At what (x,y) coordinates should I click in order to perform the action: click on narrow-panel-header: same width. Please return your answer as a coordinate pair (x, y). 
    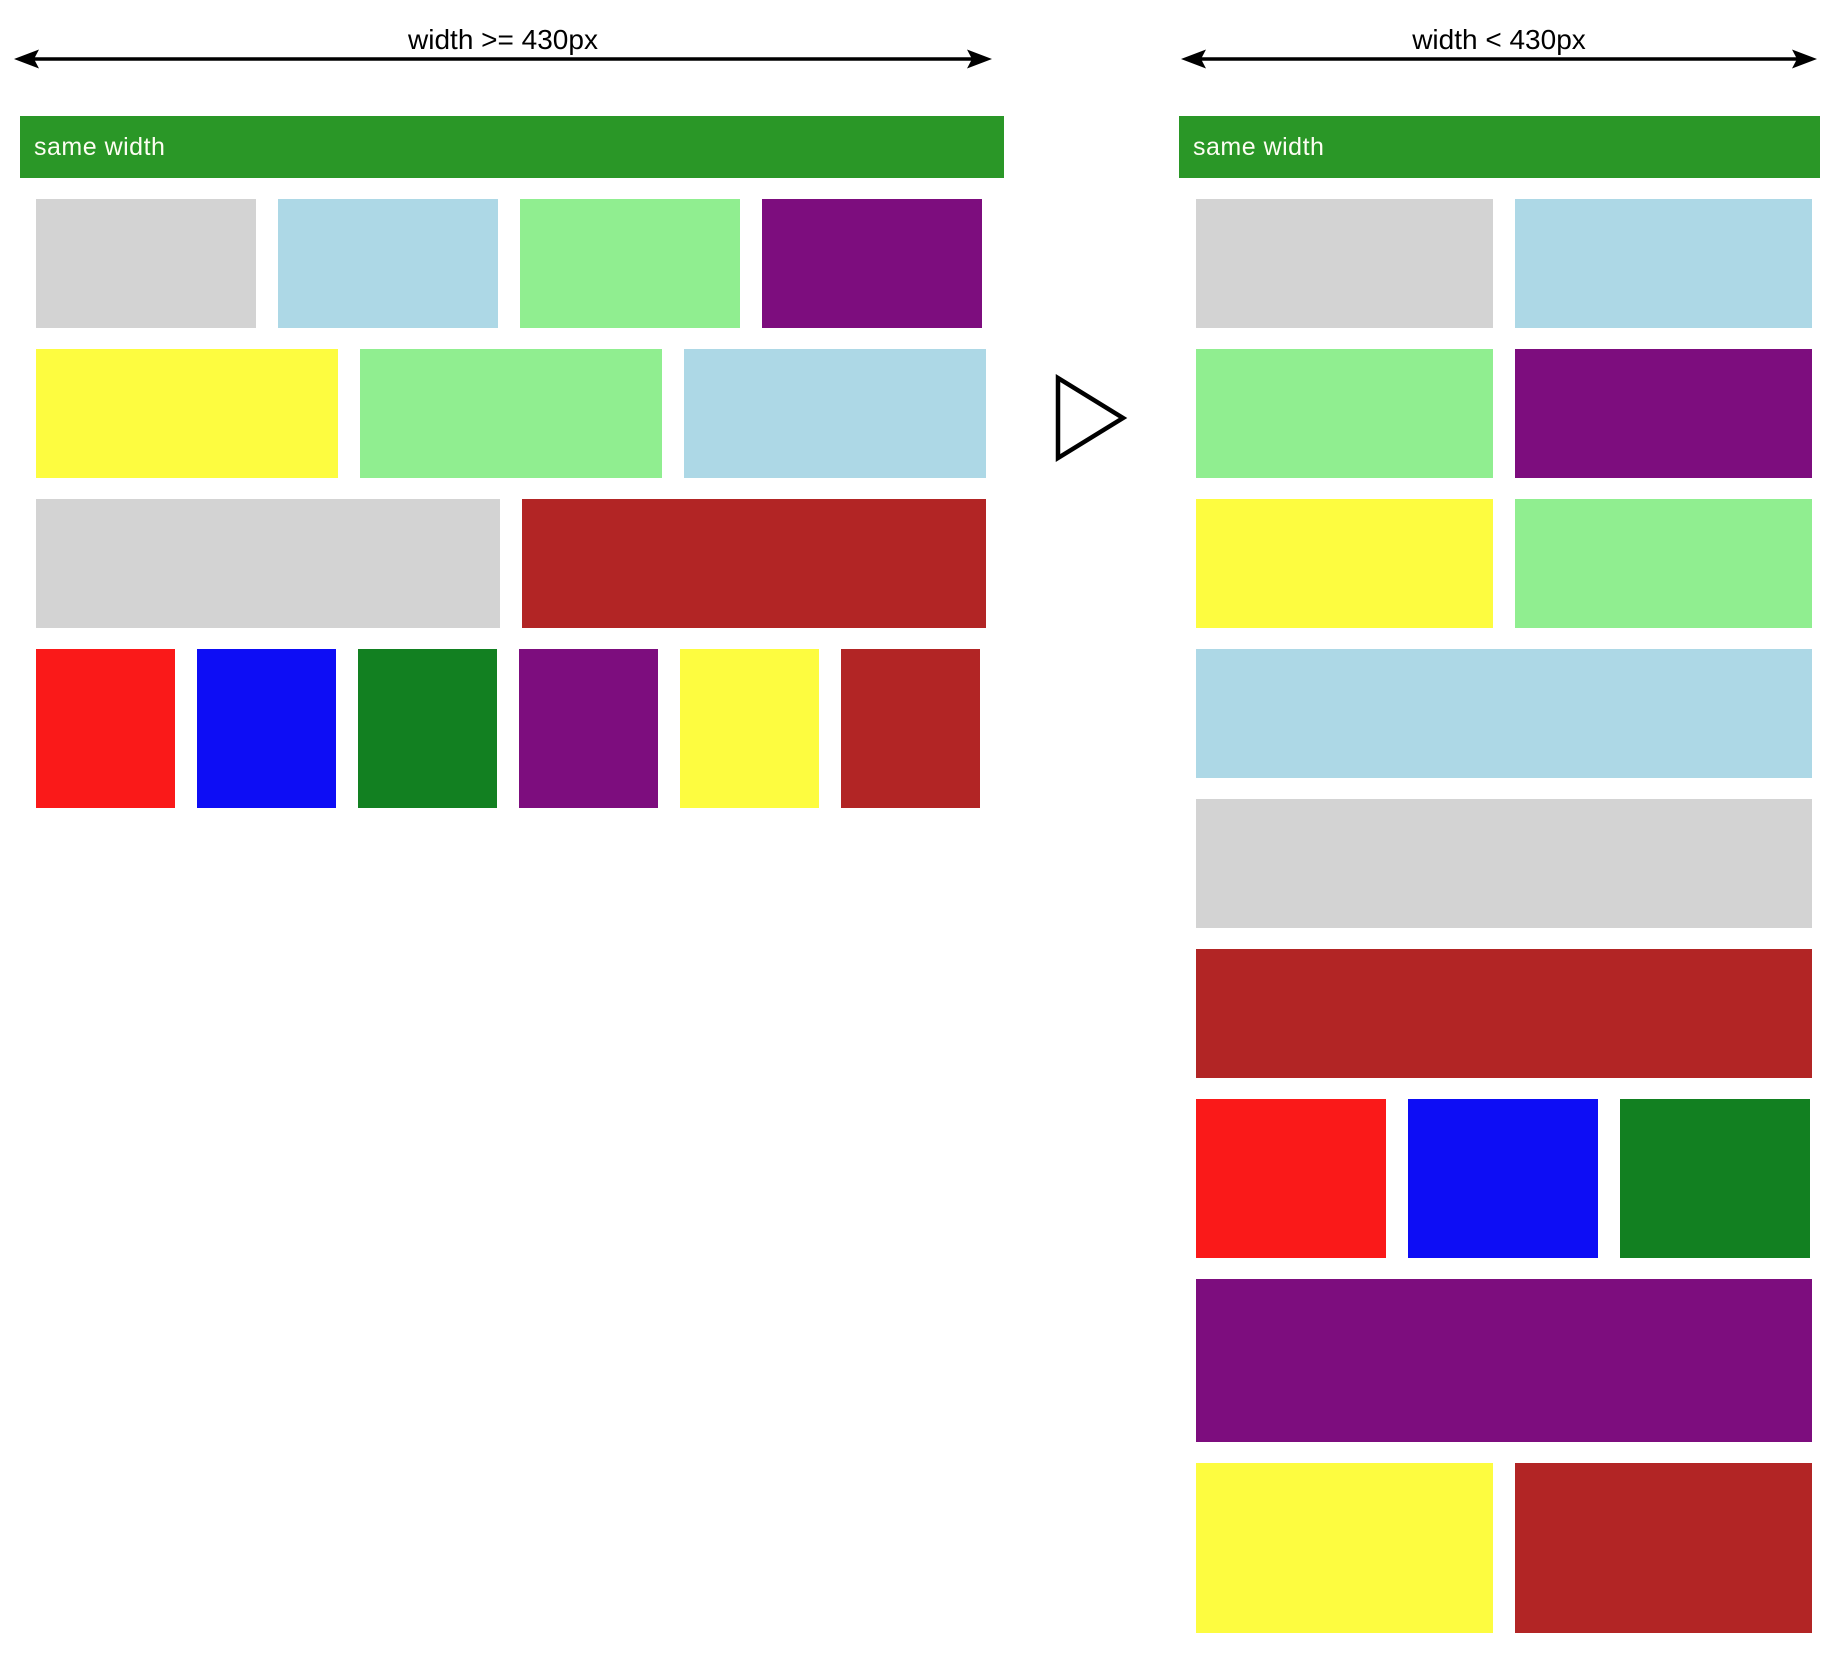
    Looking at the image, I should click on (1499, 147).